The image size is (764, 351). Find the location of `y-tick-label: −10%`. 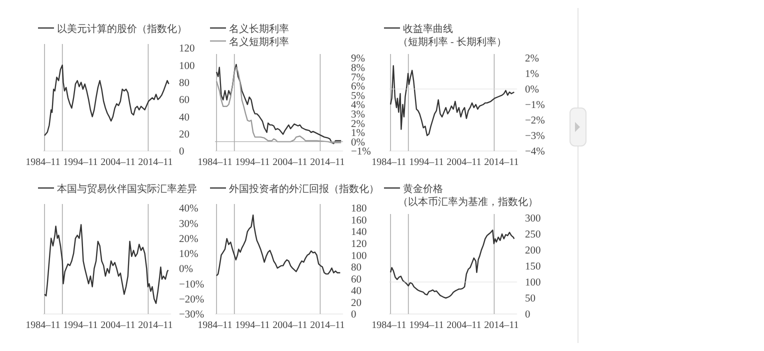

y-tick-label: −10% is located at coordinates (191, 284).